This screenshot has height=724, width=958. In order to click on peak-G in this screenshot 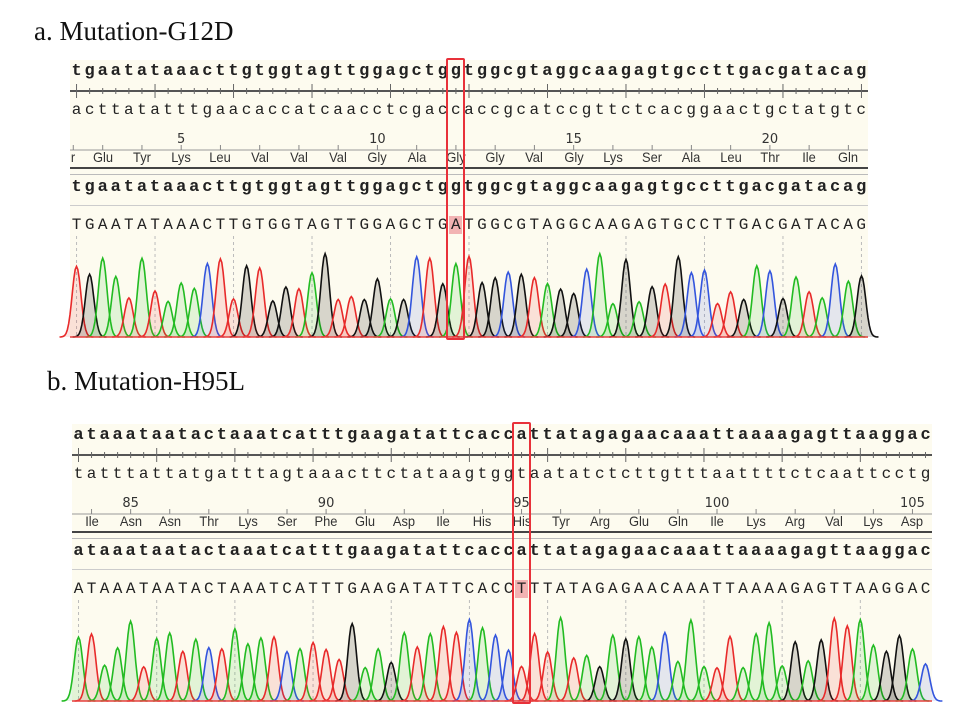, I will do `click(377, 307)`.